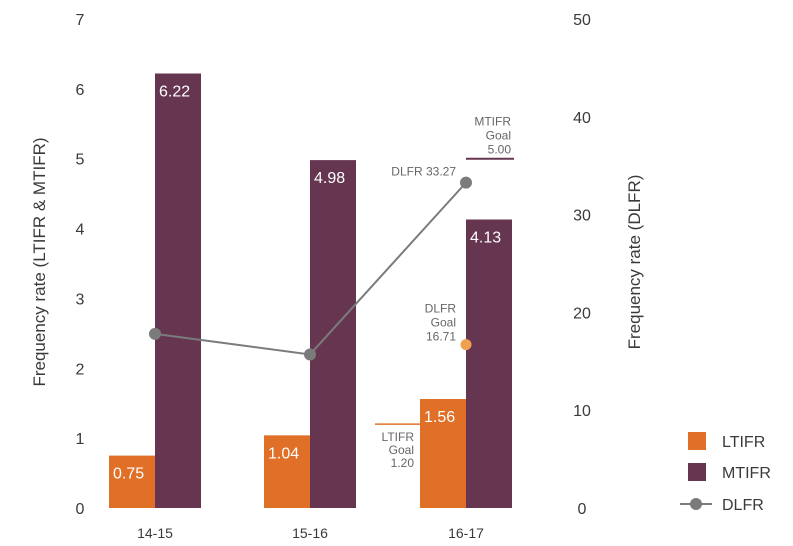 The image size is (793, 546). I want to click on left-tick-label: 7, so click(80, 20).